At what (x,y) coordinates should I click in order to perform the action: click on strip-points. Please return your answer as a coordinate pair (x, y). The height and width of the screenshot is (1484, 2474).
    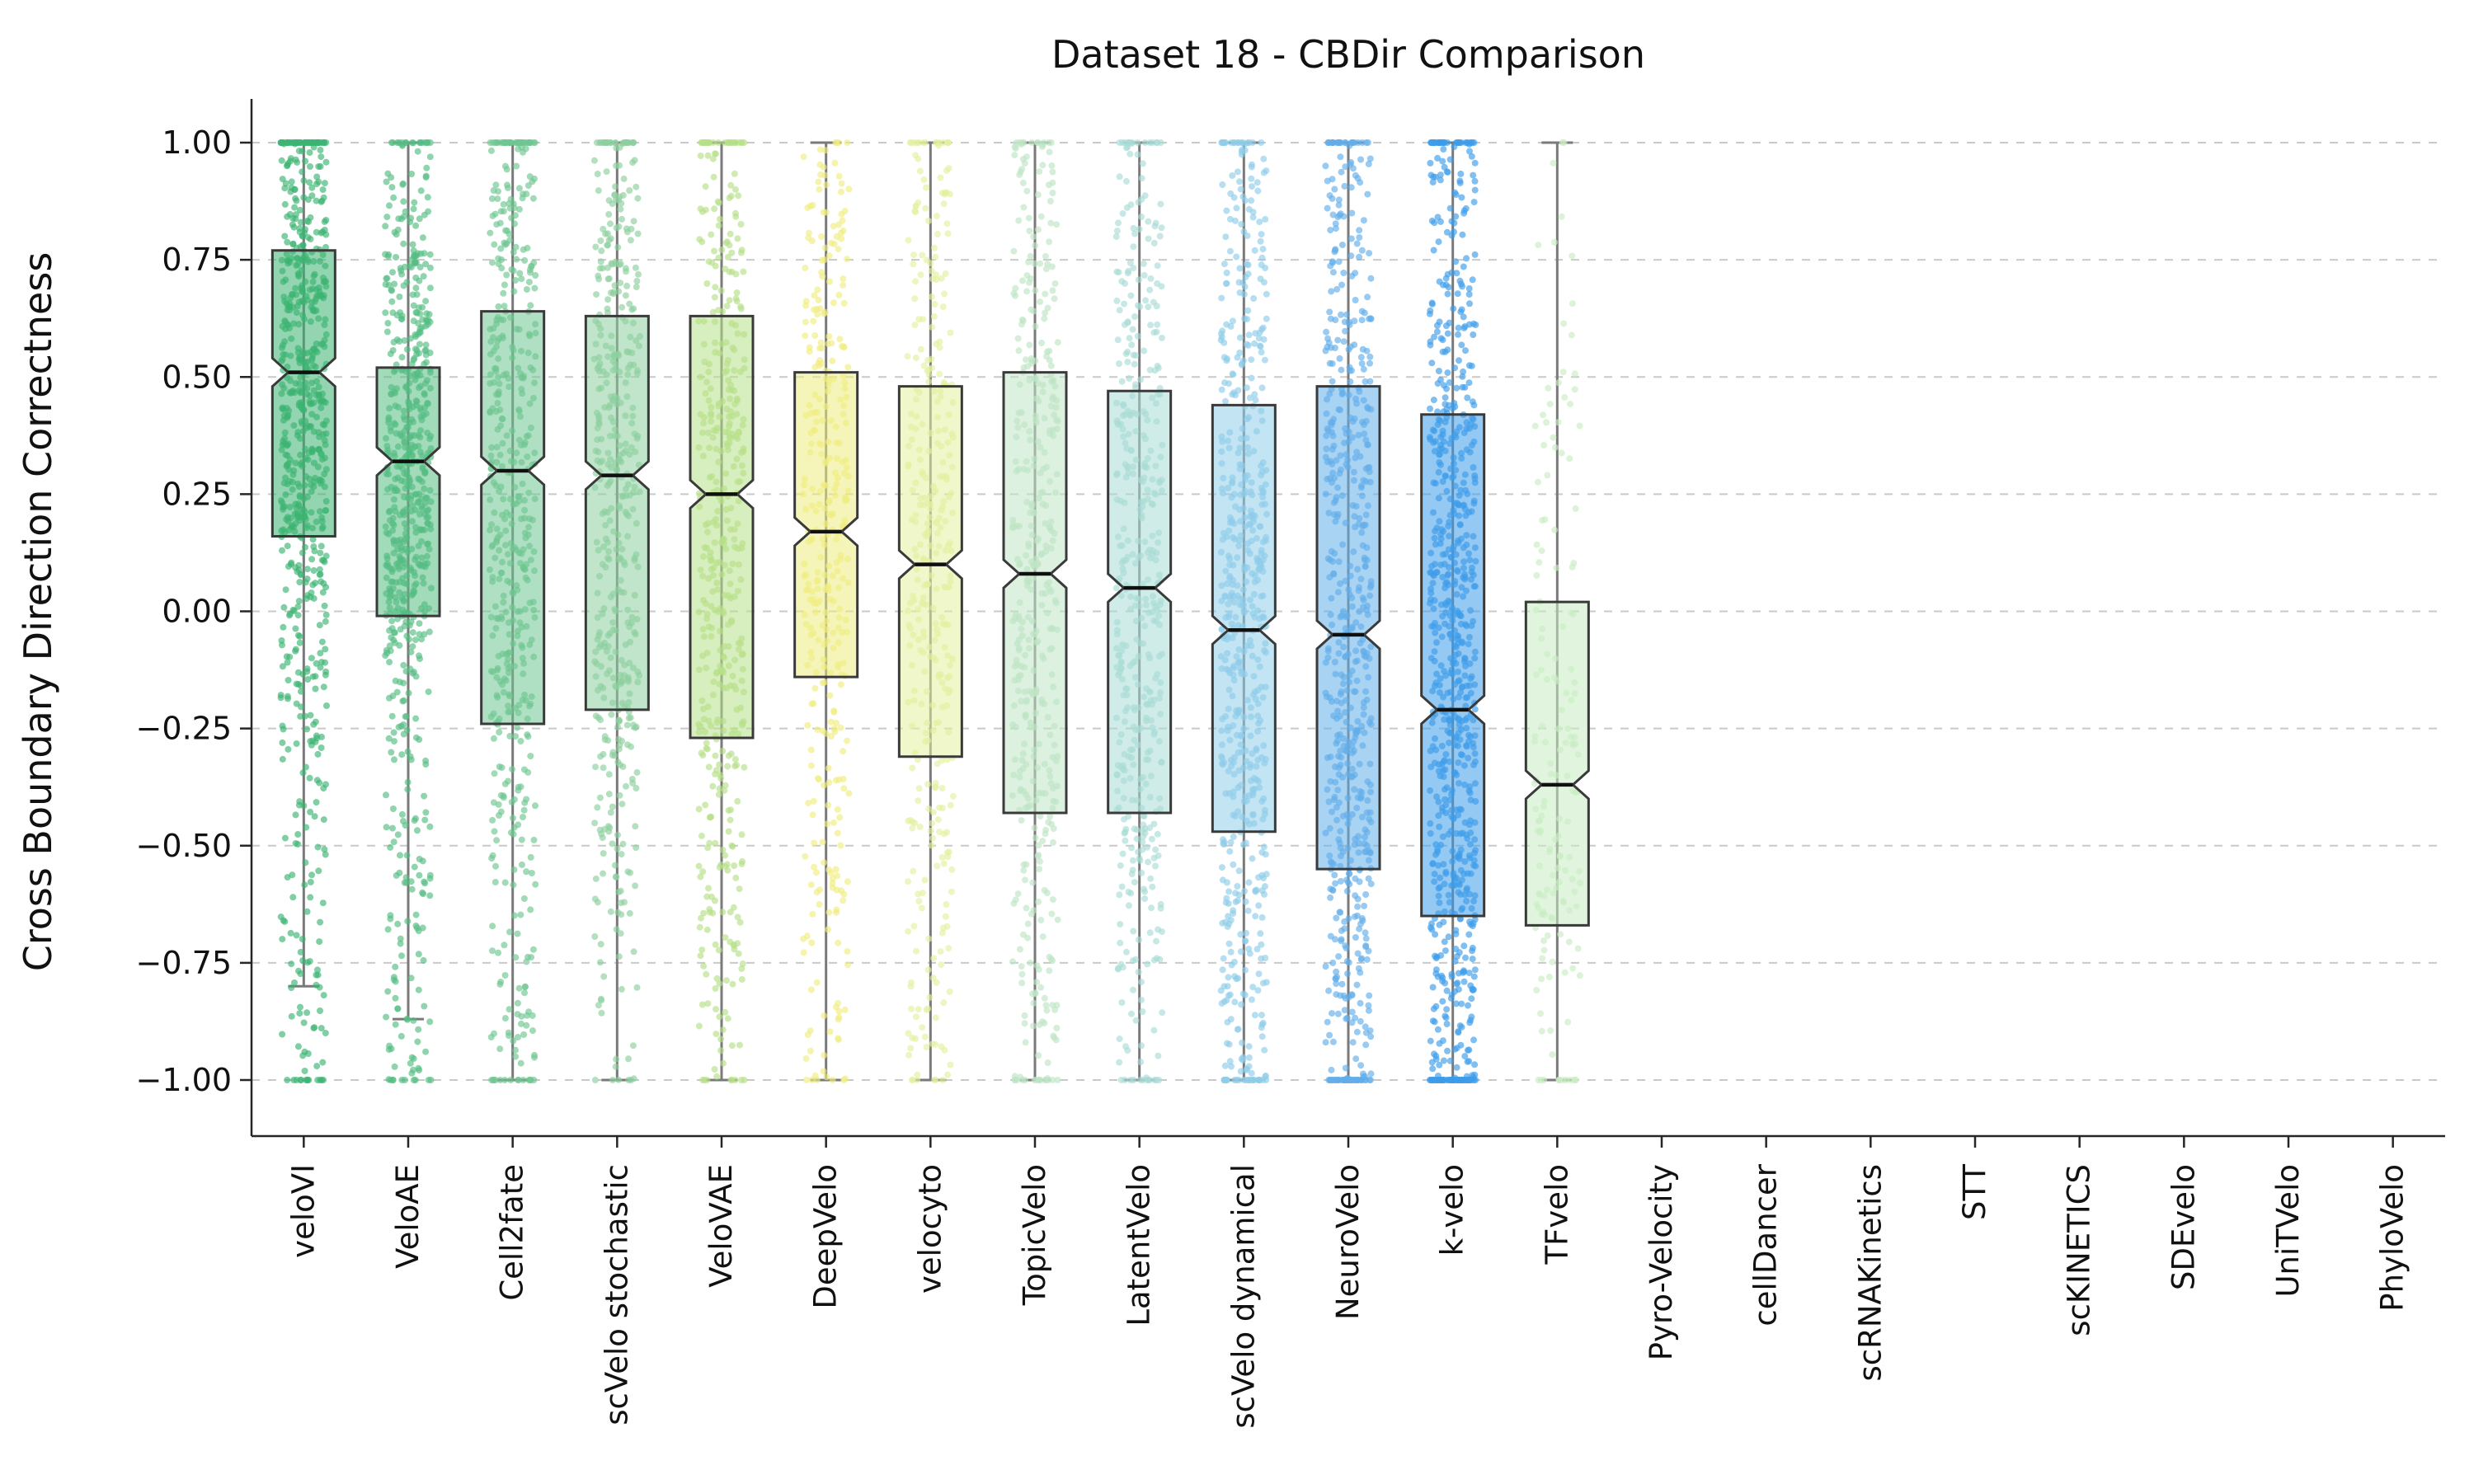
    Looking at the image, I should click on (1139, 611).